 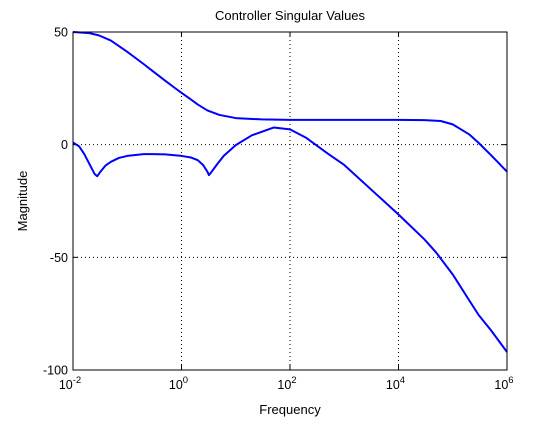 What do you see at coordinates (61, 33) in the screenshot?
I see `y-tick-label: 50` at bounding box center [61, 33].